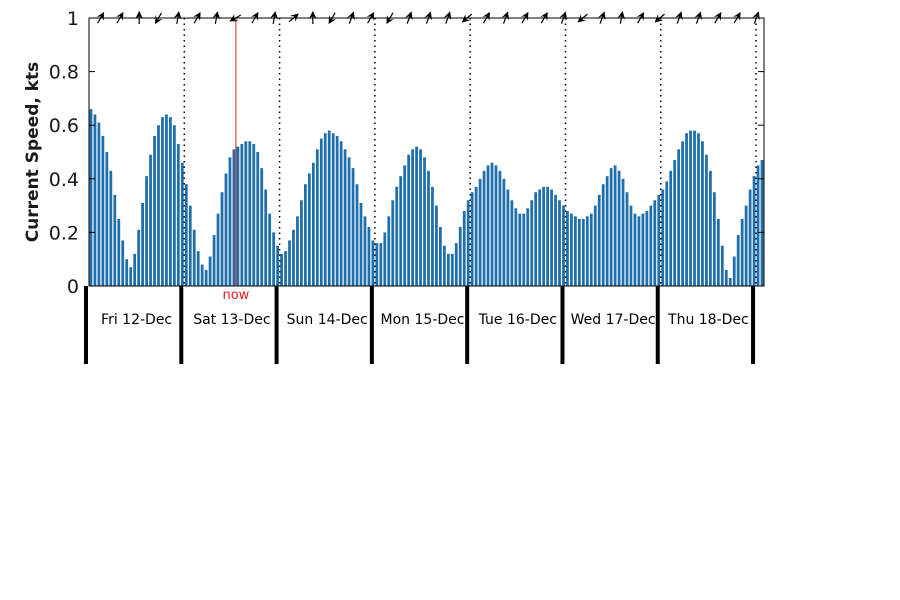 Image resolution: width=900 pixels, height=600 pixels. I want to click on now-marker: now, so click(236, 160).